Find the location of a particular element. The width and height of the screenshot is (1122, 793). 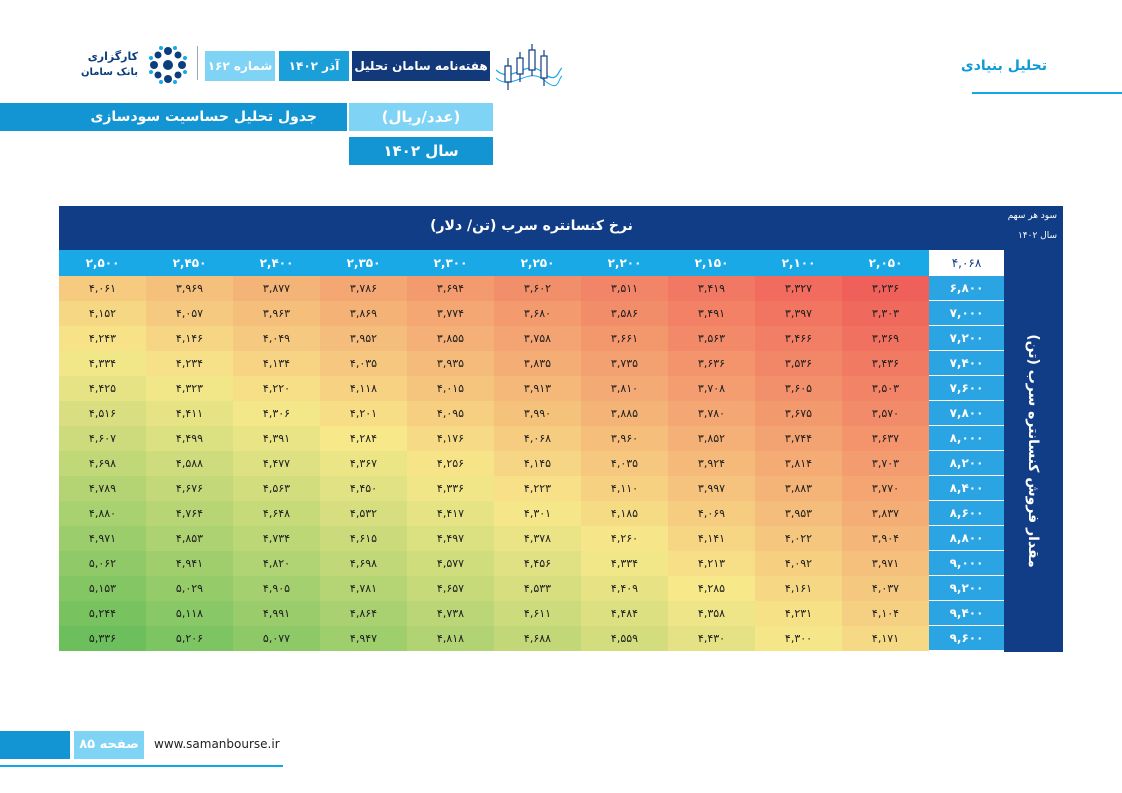

table-cell: ۳,۵۷۰ is located at coordinates (885, 413).